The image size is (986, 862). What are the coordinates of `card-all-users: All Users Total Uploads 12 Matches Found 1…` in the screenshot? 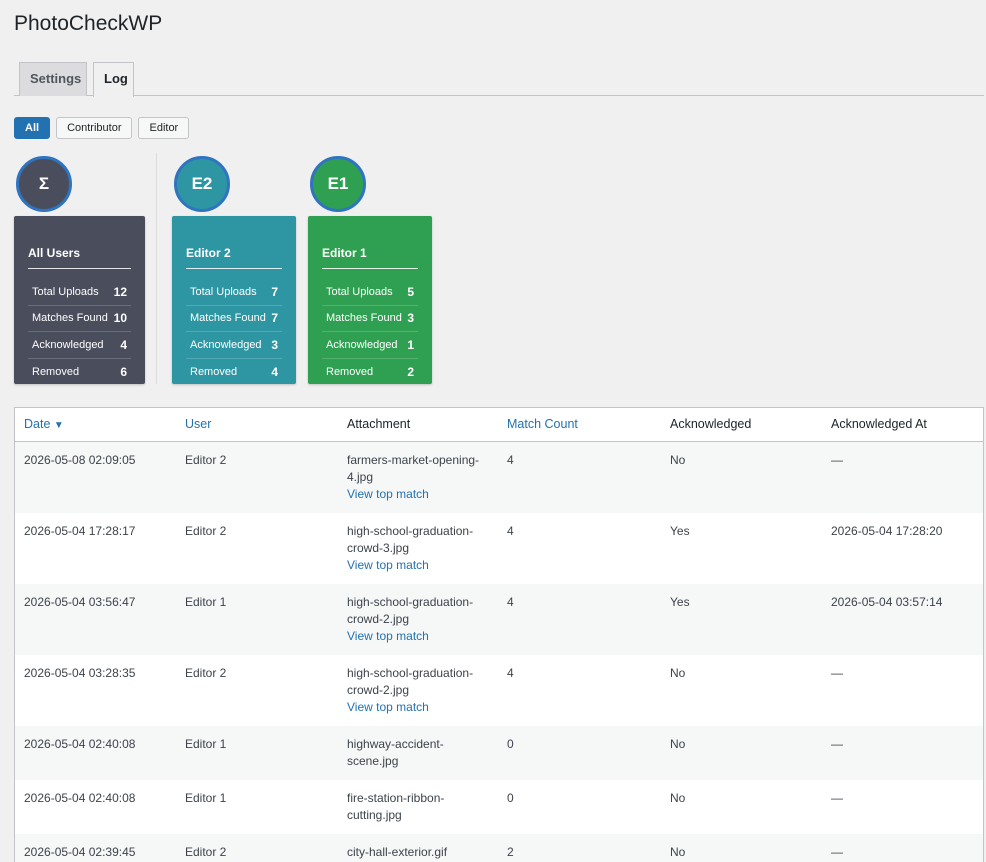 It's located at (79, 300).